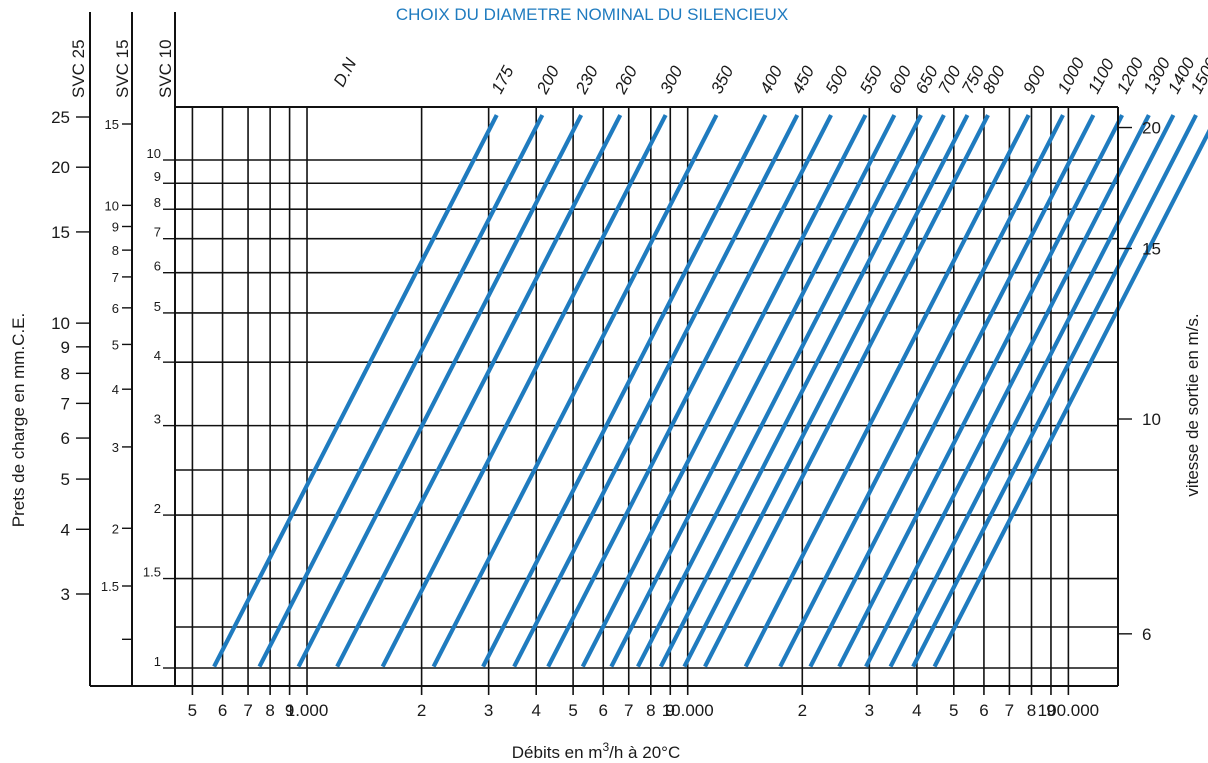 This screenshot has height=763, width=1208. I want to click on svc15-tick-label: 6, so click(115, 308).